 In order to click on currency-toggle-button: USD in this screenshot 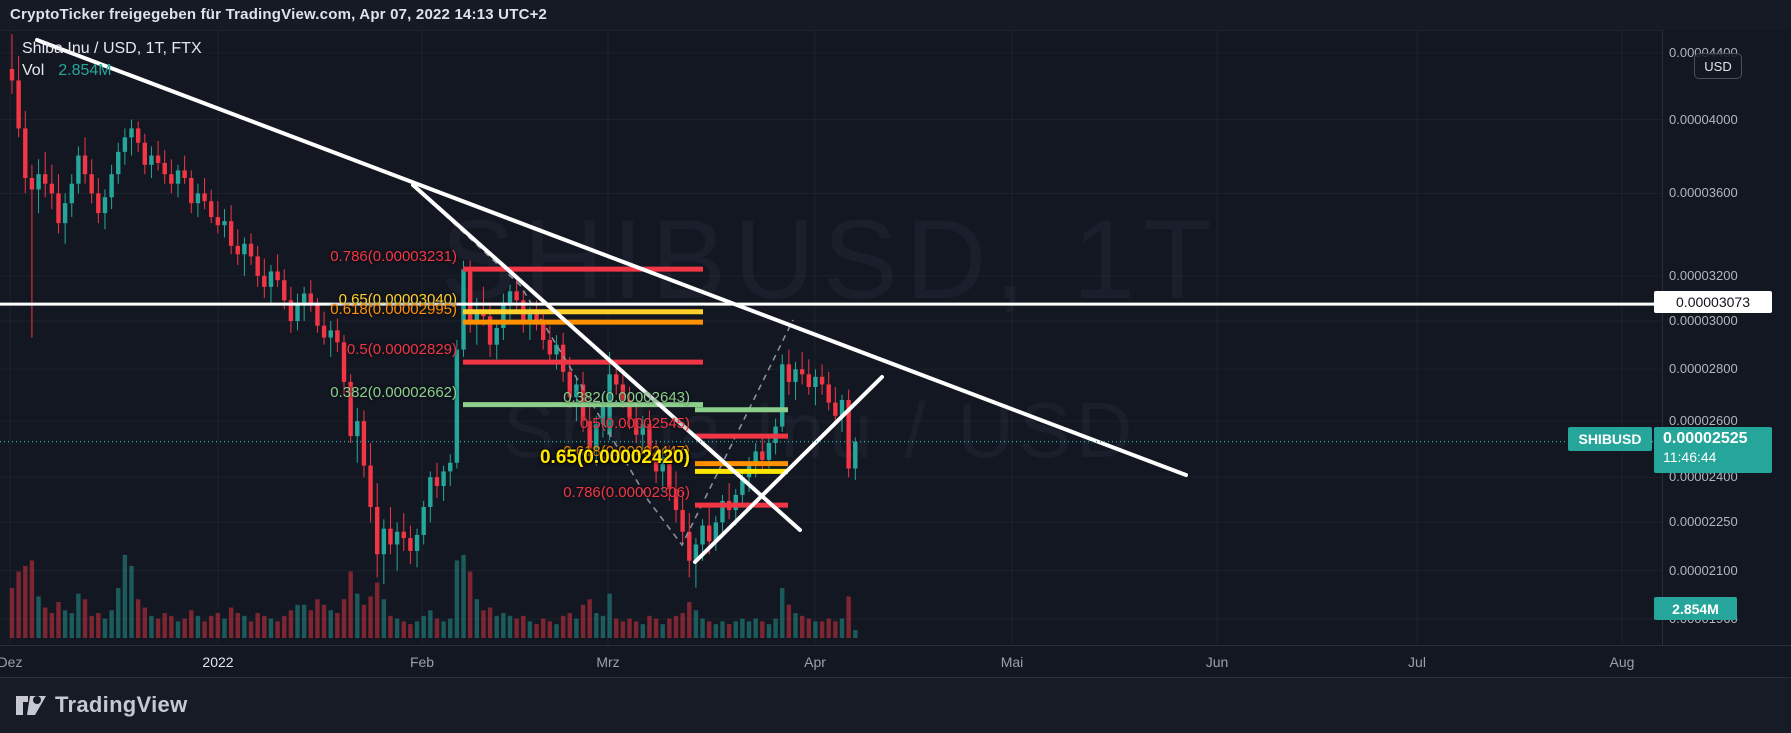, I will do `click(1718, 66)`.